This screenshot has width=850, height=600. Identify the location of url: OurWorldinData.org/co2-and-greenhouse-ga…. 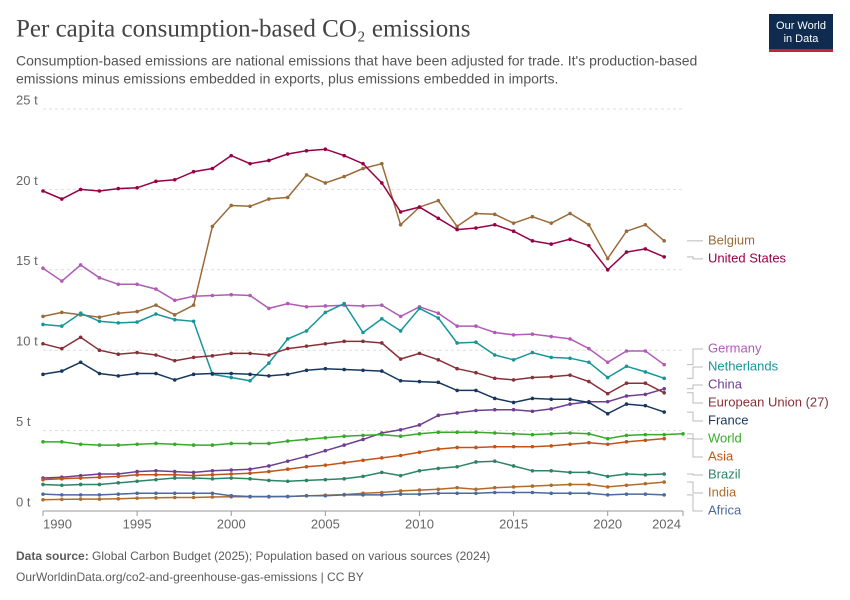
(190, 577).